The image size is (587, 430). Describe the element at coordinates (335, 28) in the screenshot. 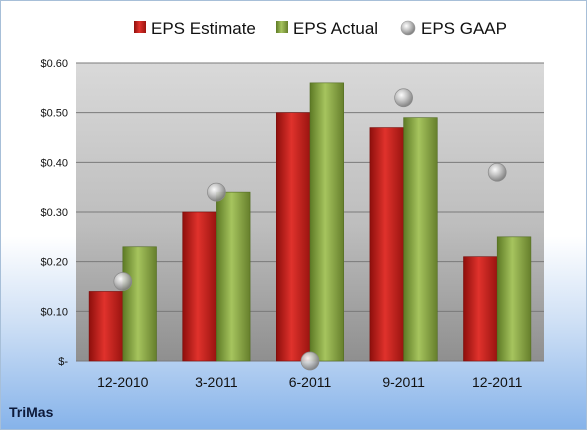

I see `legend-label-actual: EPS Actual` at that location.